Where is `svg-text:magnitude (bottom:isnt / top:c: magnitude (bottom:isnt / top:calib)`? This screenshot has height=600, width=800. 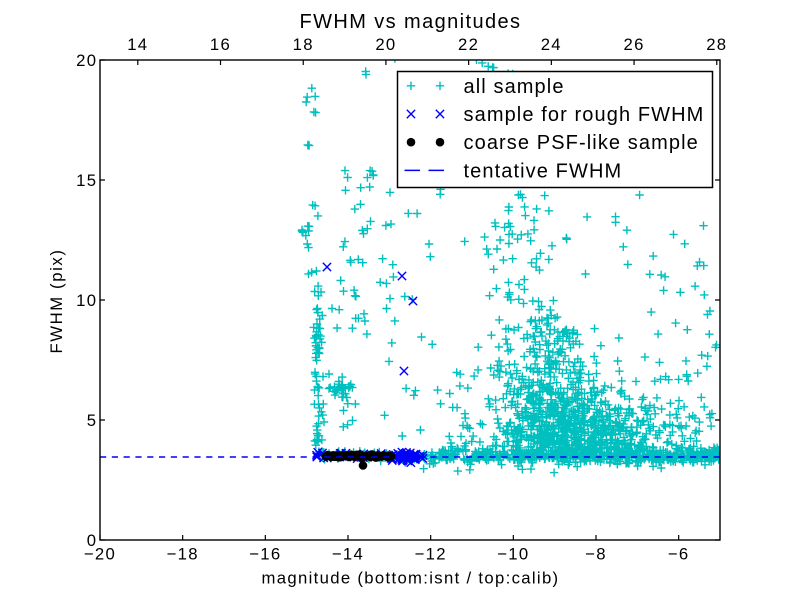
svg-text:magnitude (bottom:isnt / top:c: magnitude (bottom:isnt / top:calib) is located at coordinates (411, 578).